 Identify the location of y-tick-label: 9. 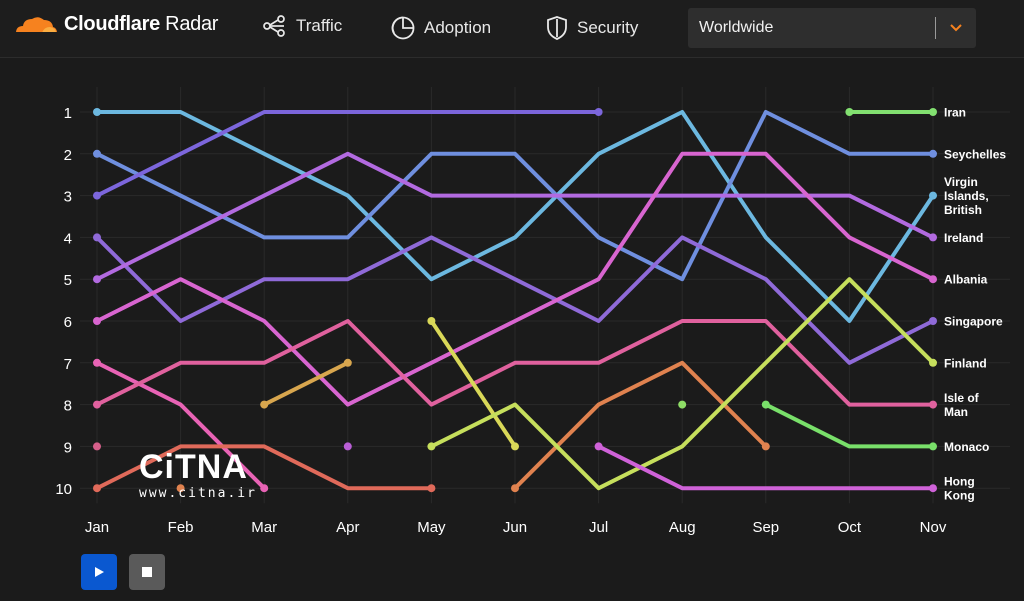
(68, 447).